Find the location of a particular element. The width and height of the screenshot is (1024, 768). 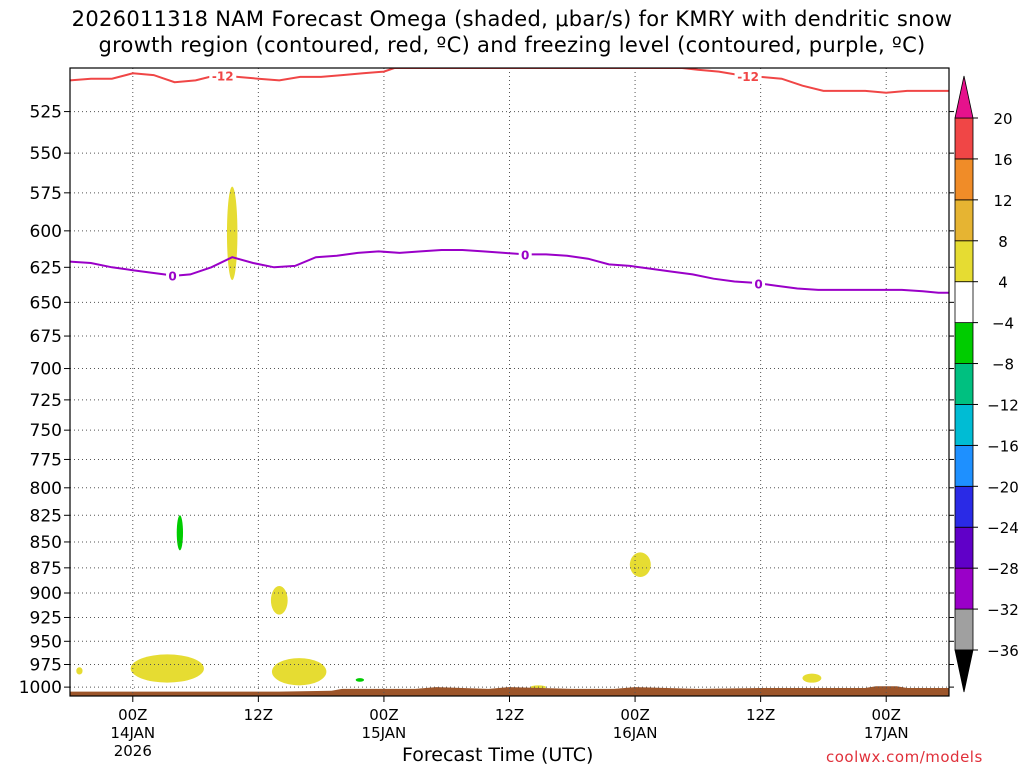

y-tick-label: 575 is located at coordinates (46, 194).